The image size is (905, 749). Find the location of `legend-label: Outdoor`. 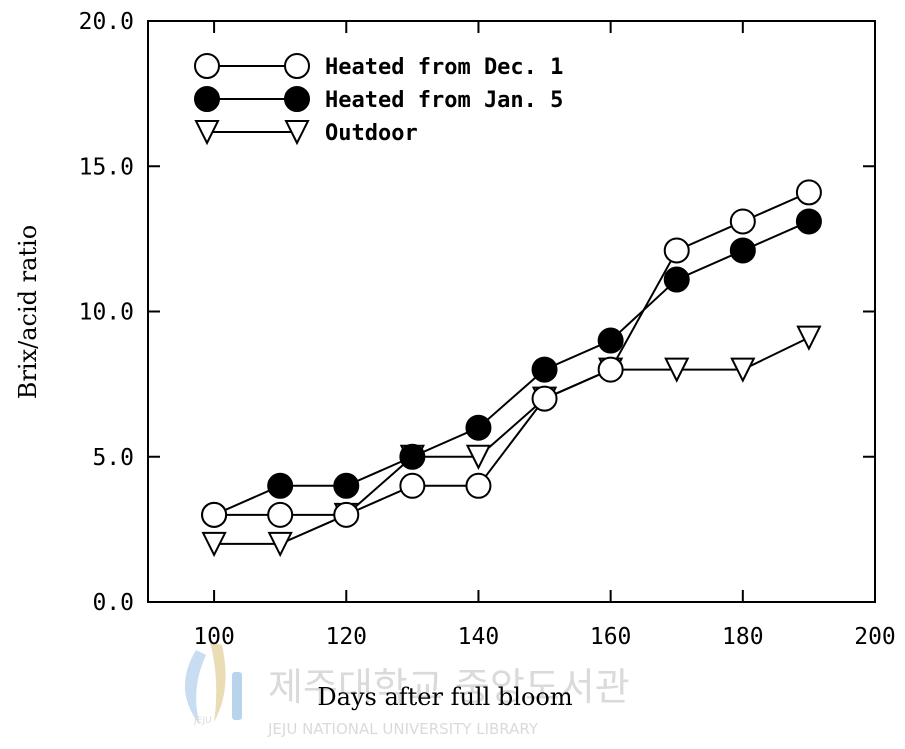

legend-label: Outdoor is located at coordinates (371, 133).